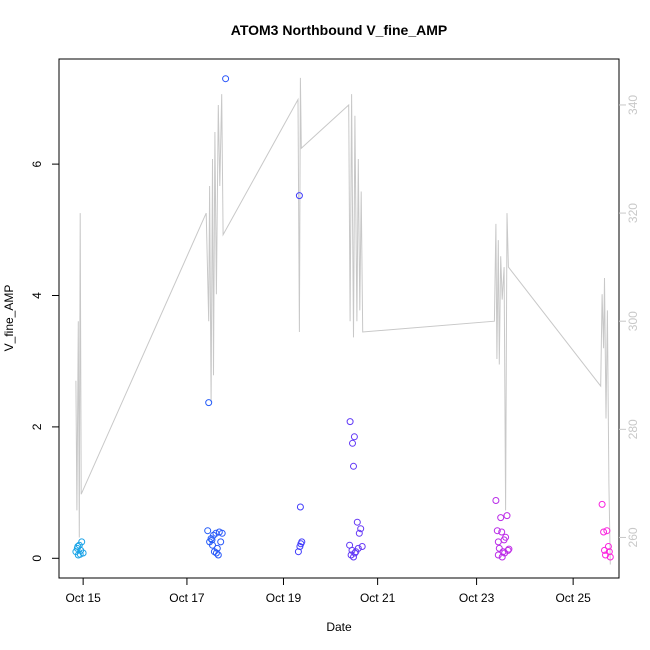 This screenshot has height=650, width=650. Describe the element at coordinates (284, 598) in the screenshot. I see `x-tick-label: Oct 19` at that location.